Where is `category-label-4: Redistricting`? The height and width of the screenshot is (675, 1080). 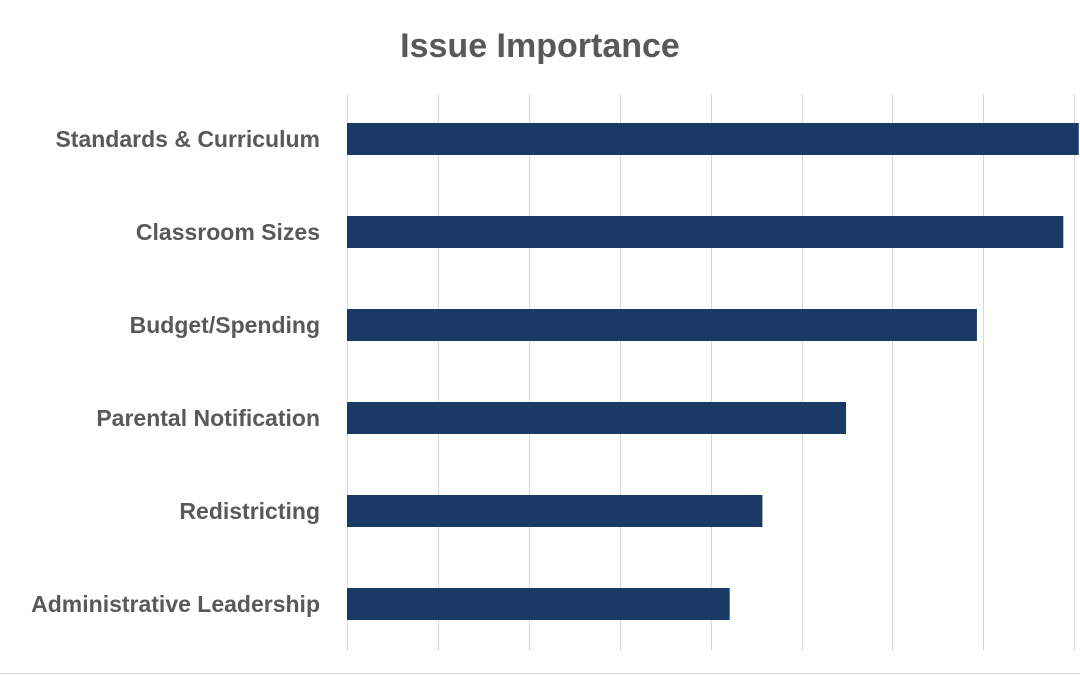
category-label-4: Redistricting is located at coordinates (249, 511).